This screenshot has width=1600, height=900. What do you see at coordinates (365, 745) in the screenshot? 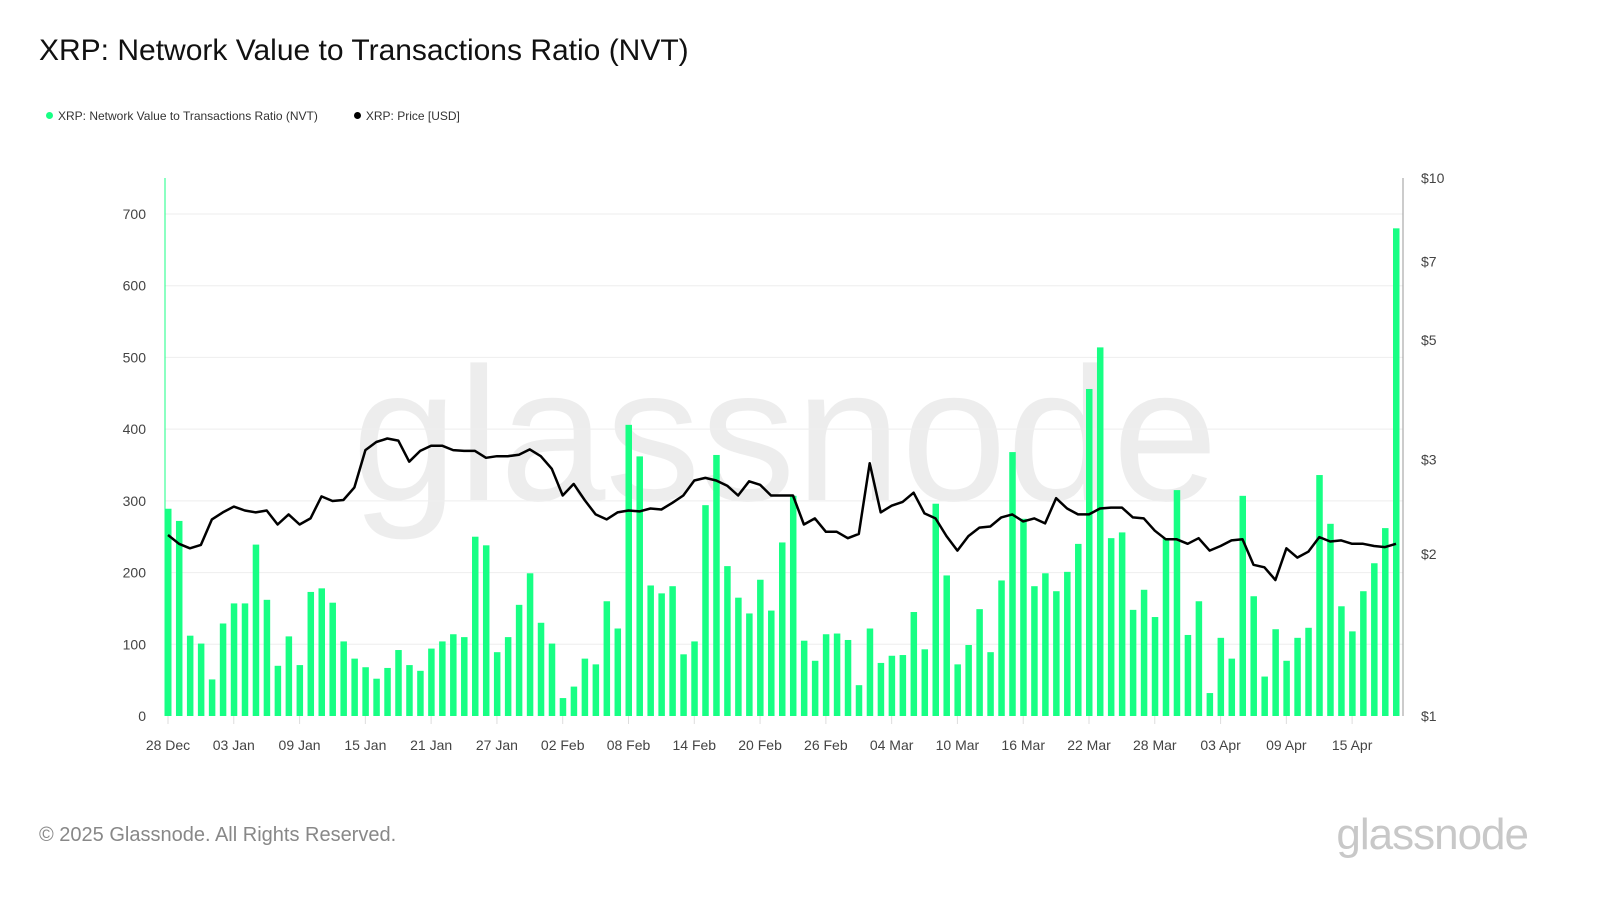
I see `x-tick-label: 15 Jan` at bounding box center [365, 745].